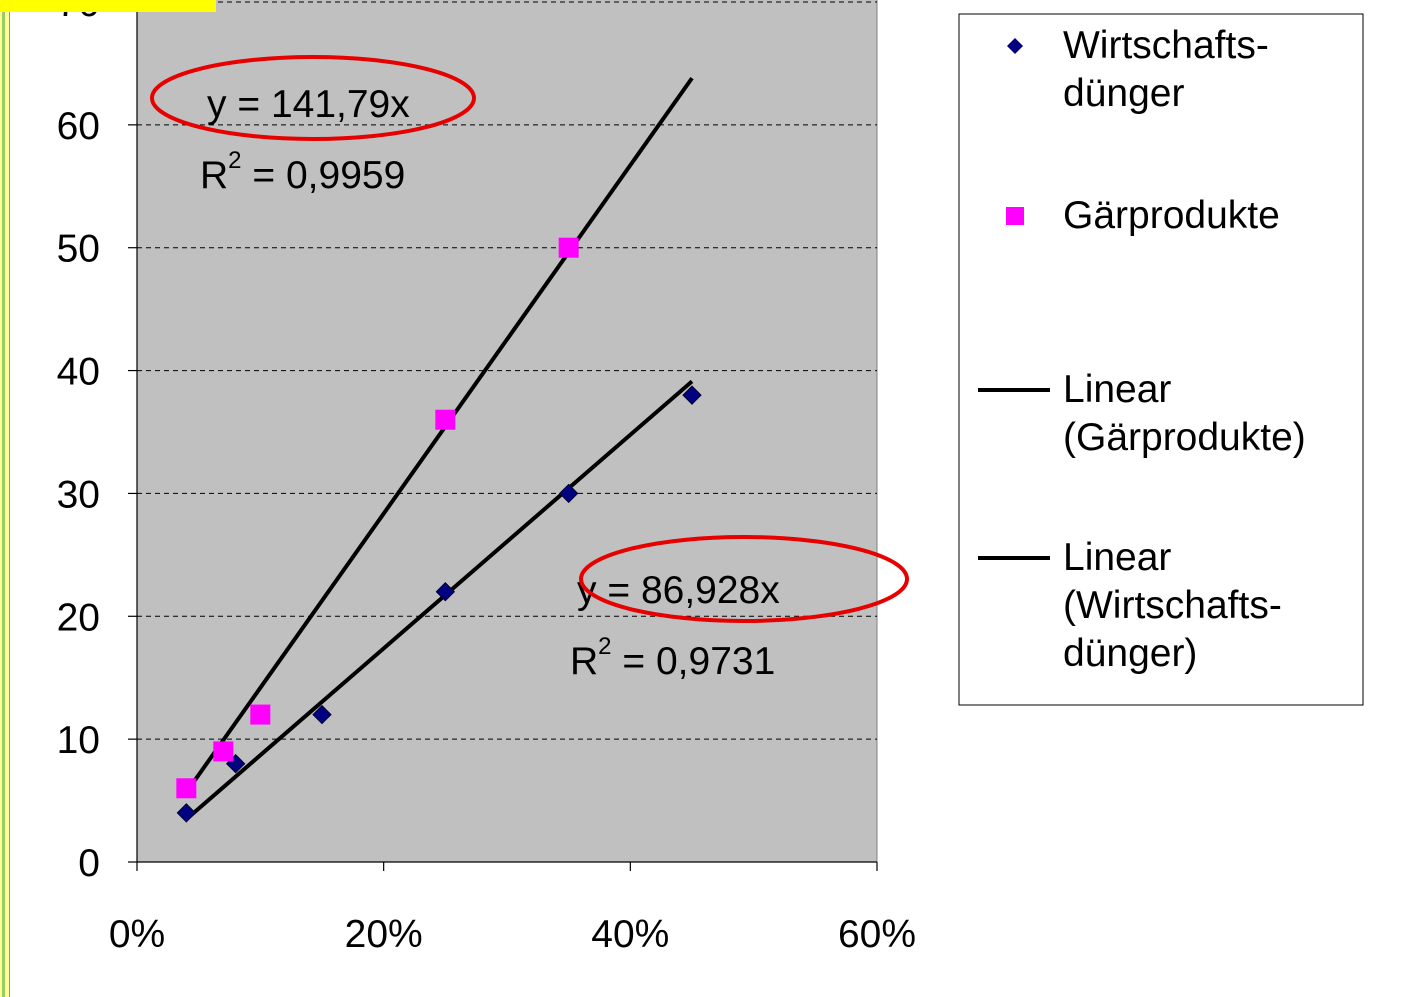 This screenshot has height=997, width=1422. I want to click on legend-entry: Gärprodukte, so click(1143, 215).